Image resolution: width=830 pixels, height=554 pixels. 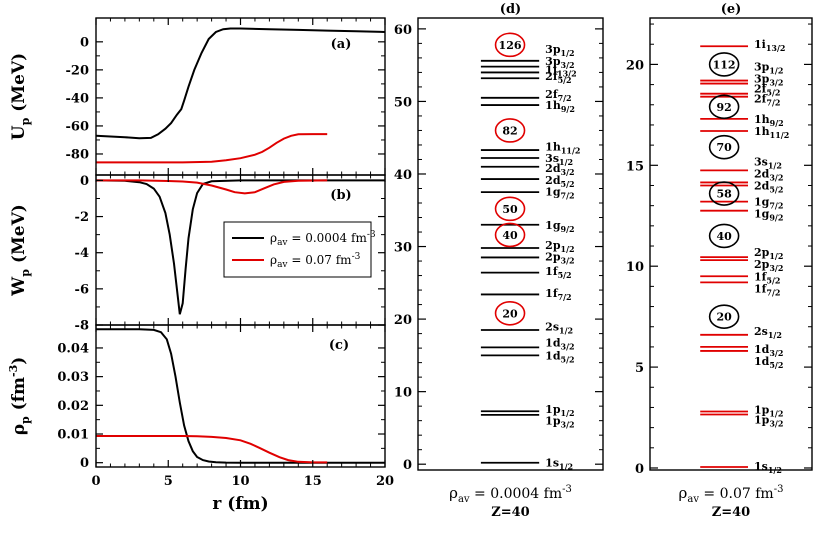 What do you see at coordinates (297, 249) in the screenshot?
I see `legend-box` at bounding box center [297, 249].